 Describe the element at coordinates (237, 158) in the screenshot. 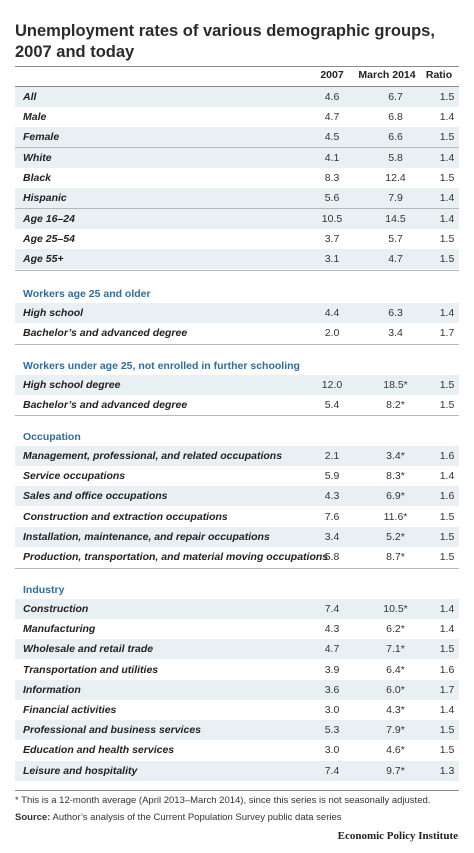

I see `table-row: White 4.1 5.8 1.4` at that location.